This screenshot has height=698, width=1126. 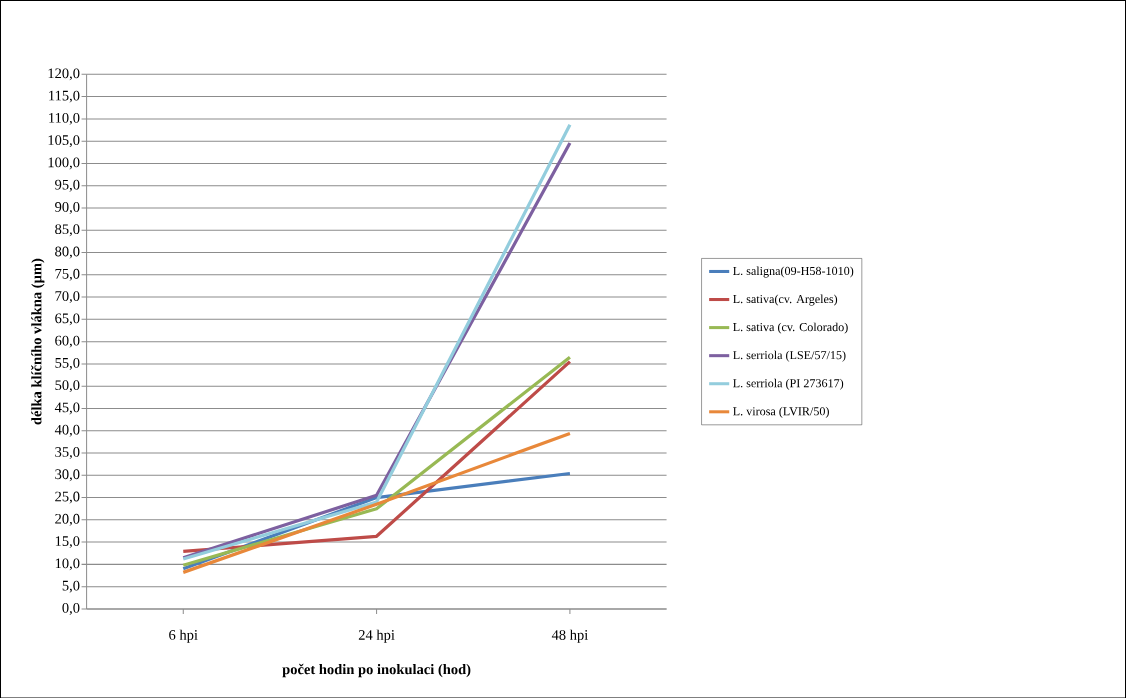 What do you see at coordinates (67, 430) in the screenshot?
I see `y-tick-label: 40,0` at bounding box center [67, 430].